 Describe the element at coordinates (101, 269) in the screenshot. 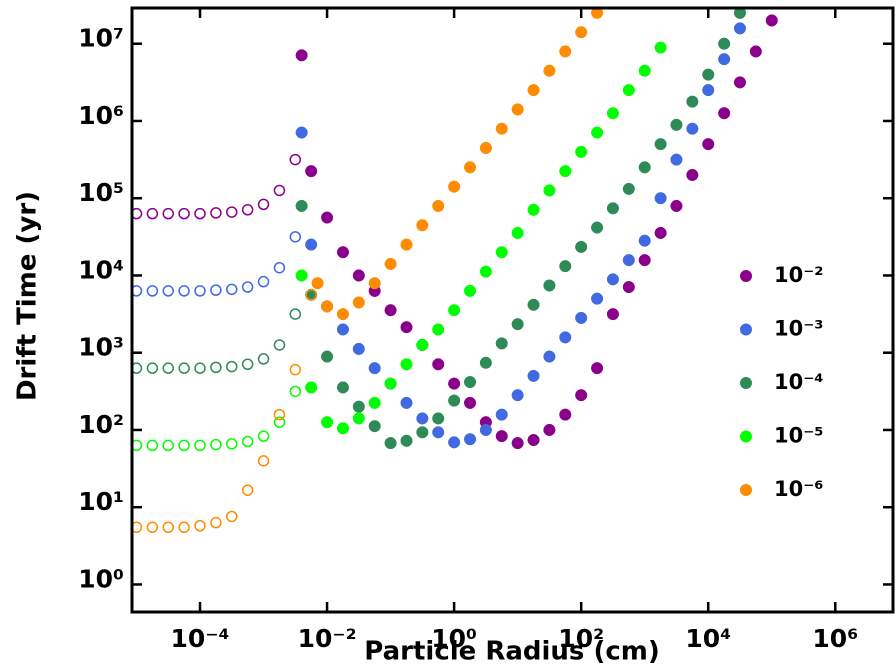

I see `y-tick-label: 10⁴` at that location.